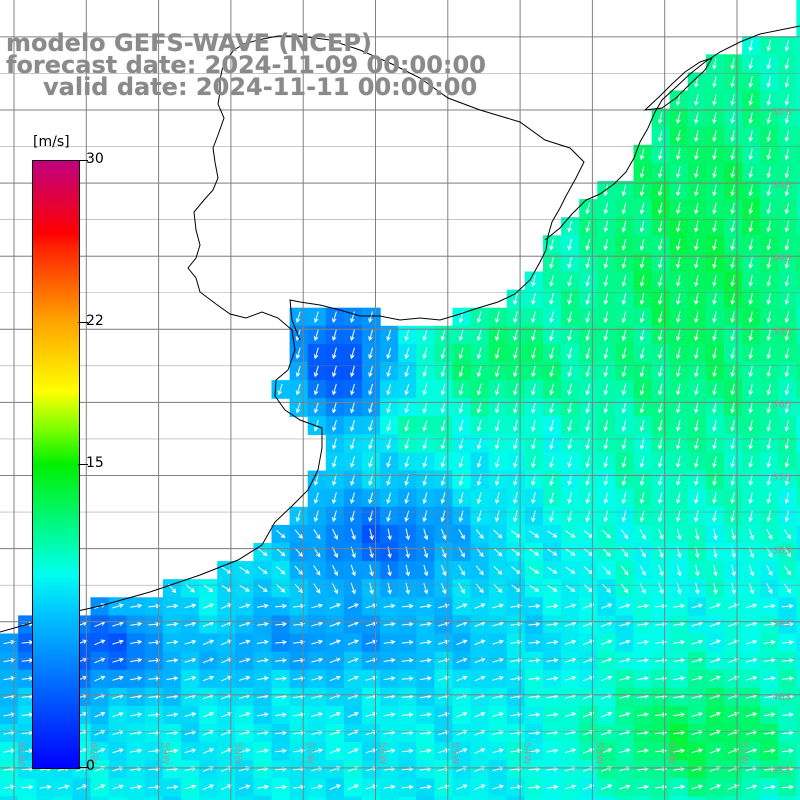 The height and width of the screenshot is (800, 800). I want to click on longitude-label: 57W, so click(309, 753).